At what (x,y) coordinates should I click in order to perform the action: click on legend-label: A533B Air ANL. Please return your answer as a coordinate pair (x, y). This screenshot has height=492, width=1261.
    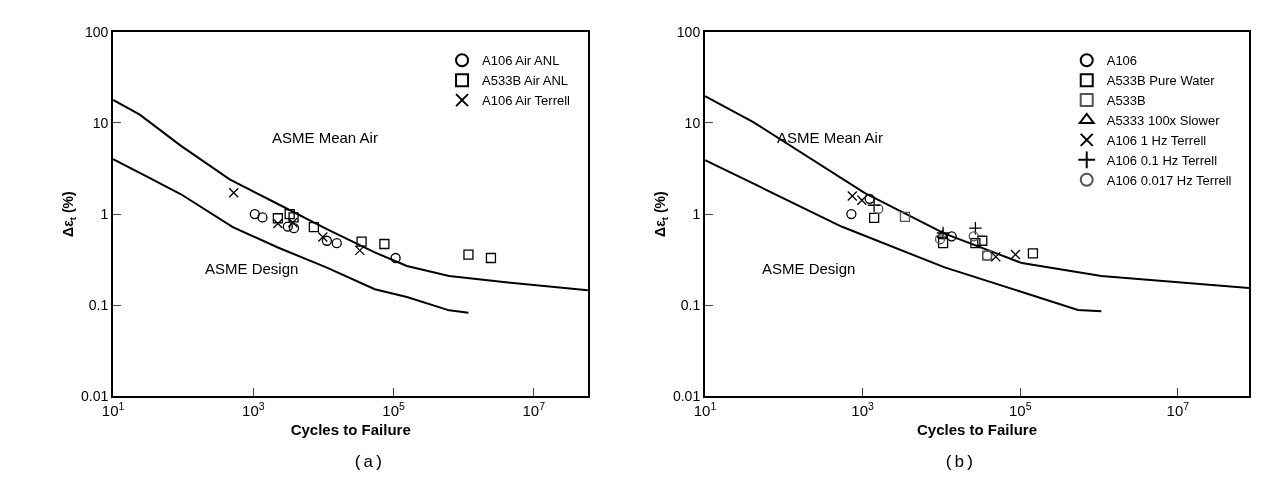
    Looking at the image, I should click on (525, 81).